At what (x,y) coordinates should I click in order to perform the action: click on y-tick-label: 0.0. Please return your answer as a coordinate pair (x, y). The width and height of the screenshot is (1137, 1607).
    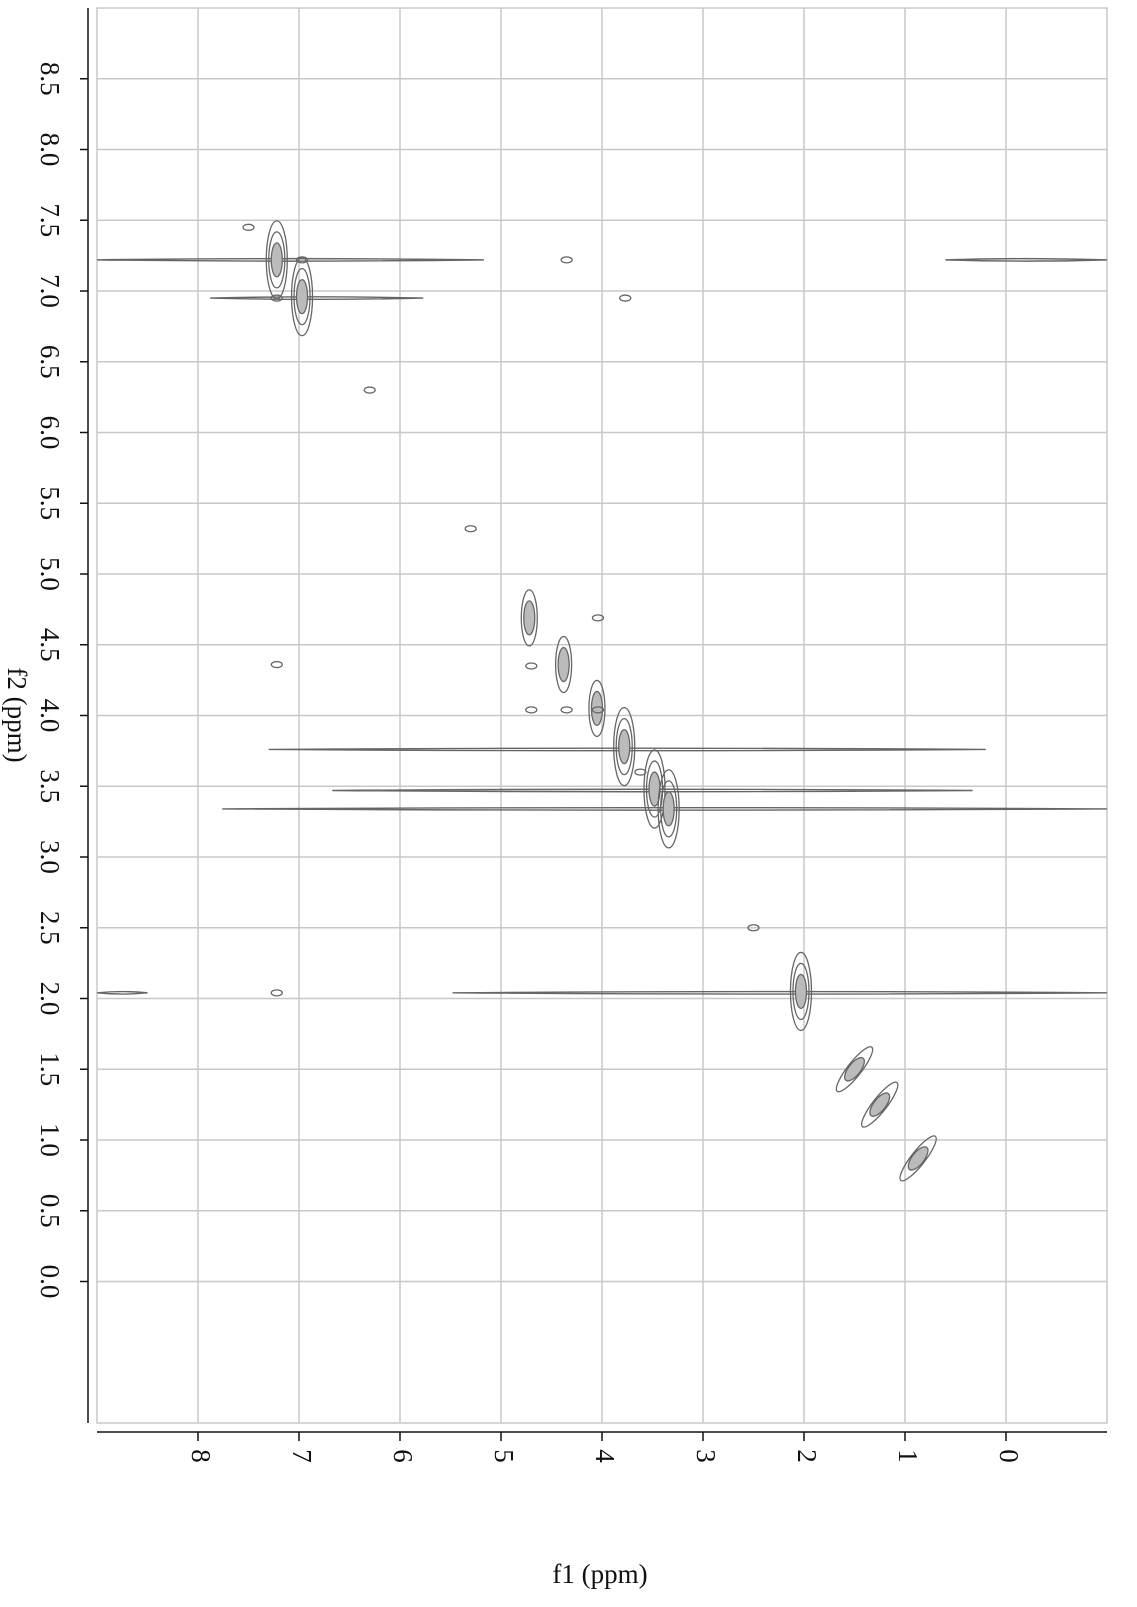
    Looking at the image, I should click on (50, 1282).